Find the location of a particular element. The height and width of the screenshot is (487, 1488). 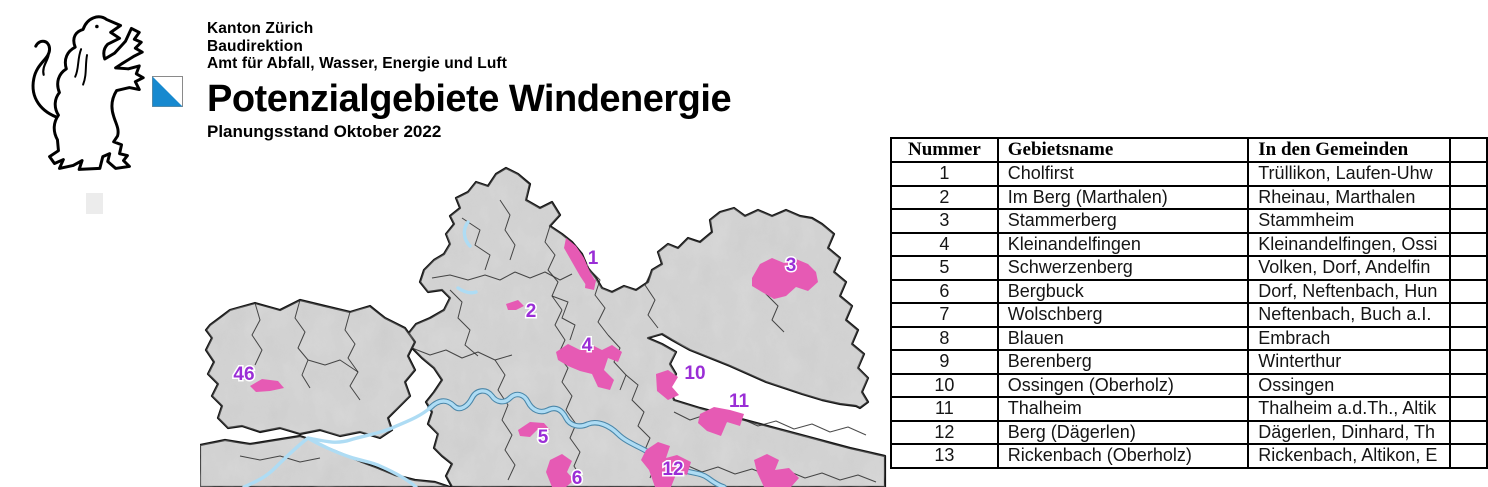

rheinau-loop is located at coordinates (467, 257).